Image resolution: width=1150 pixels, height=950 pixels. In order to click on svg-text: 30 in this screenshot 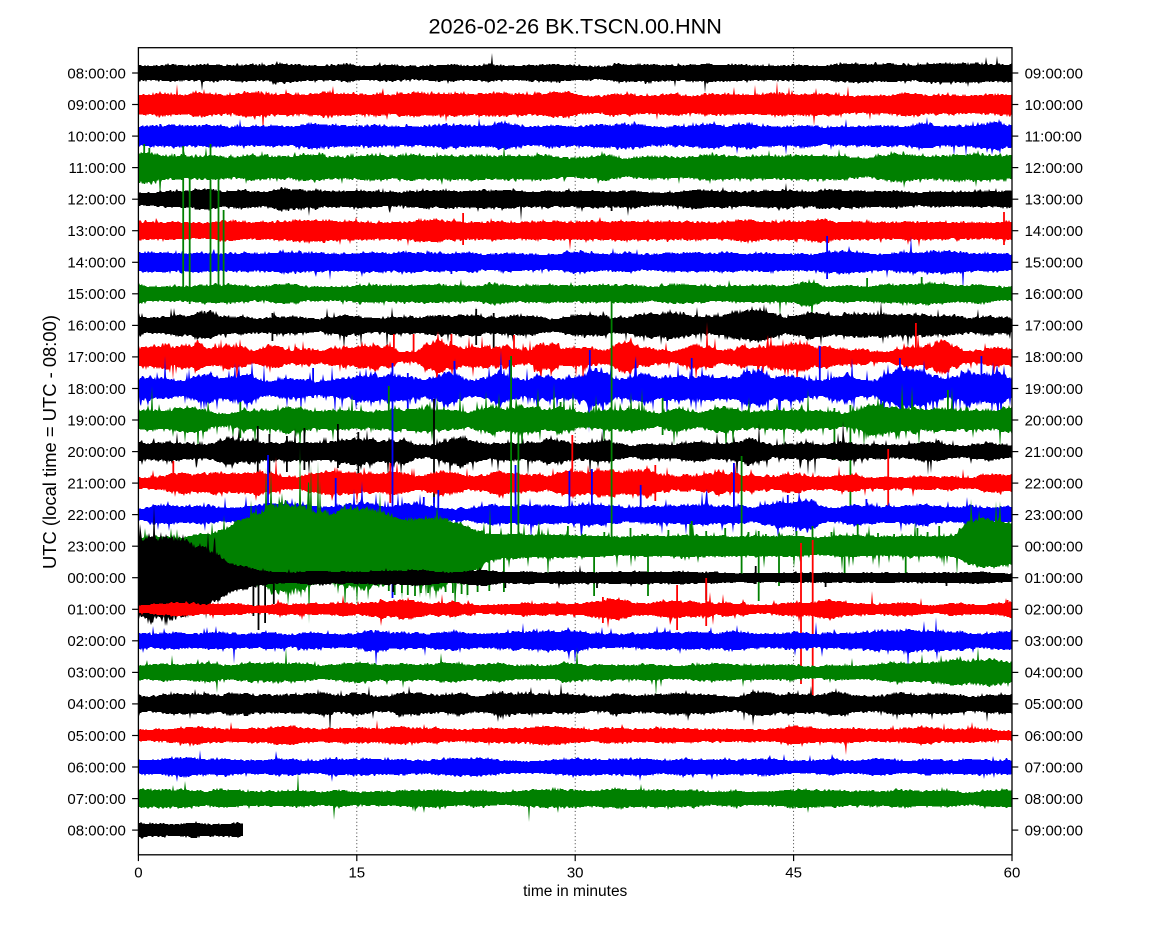, I will do `click(575, 873)`.